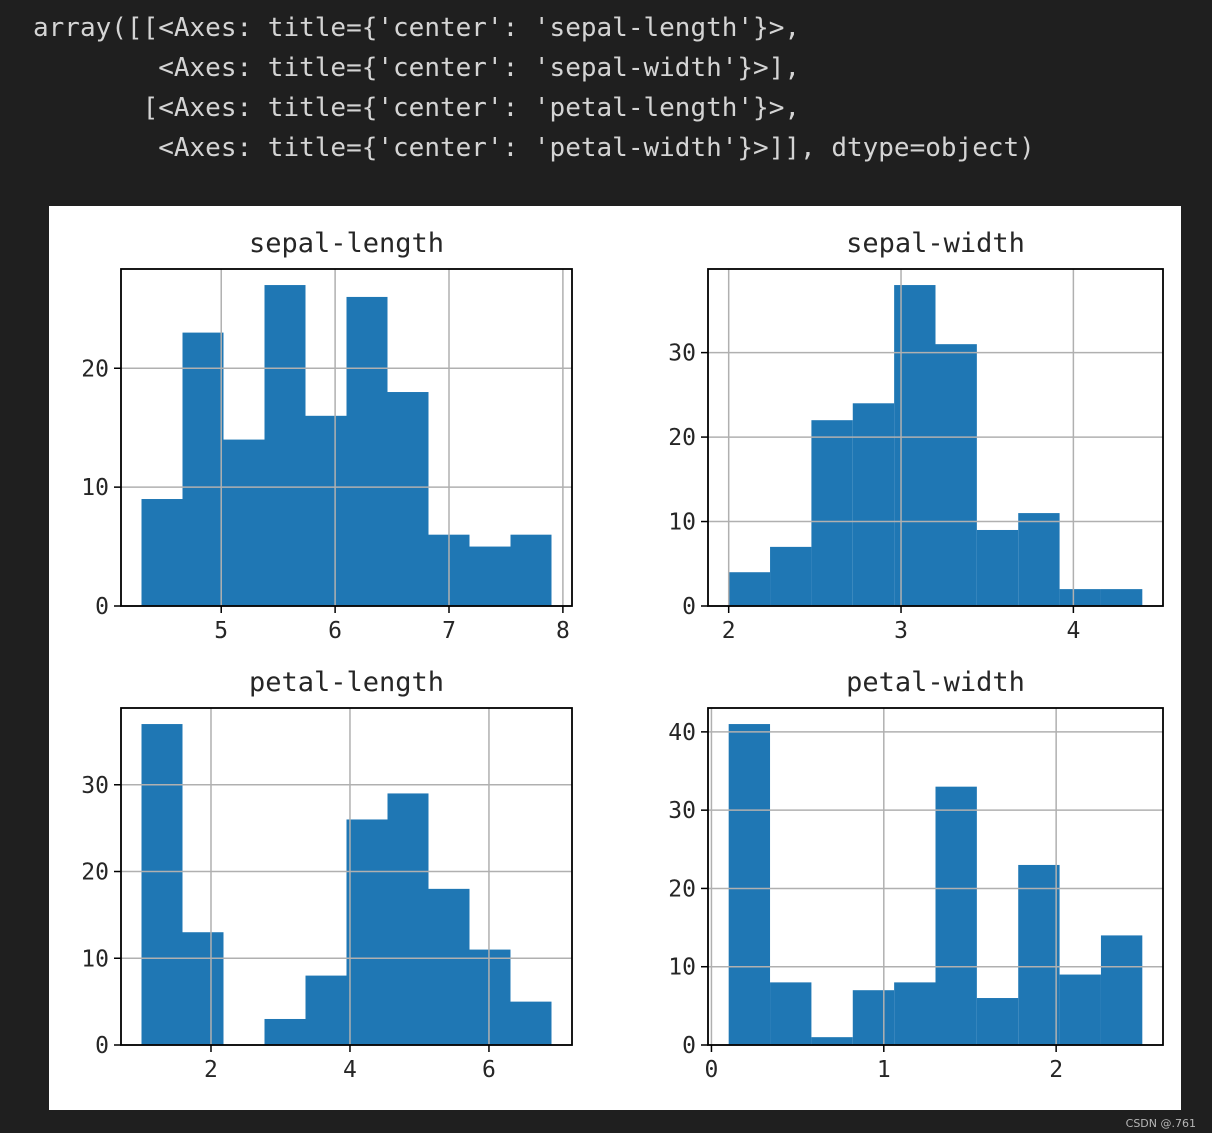 The height and width of the screenshot is (1133, 1212). Describe the element at coordinates (682, 733) in the screenshot. I see `y-tick-label: 40` at that location.